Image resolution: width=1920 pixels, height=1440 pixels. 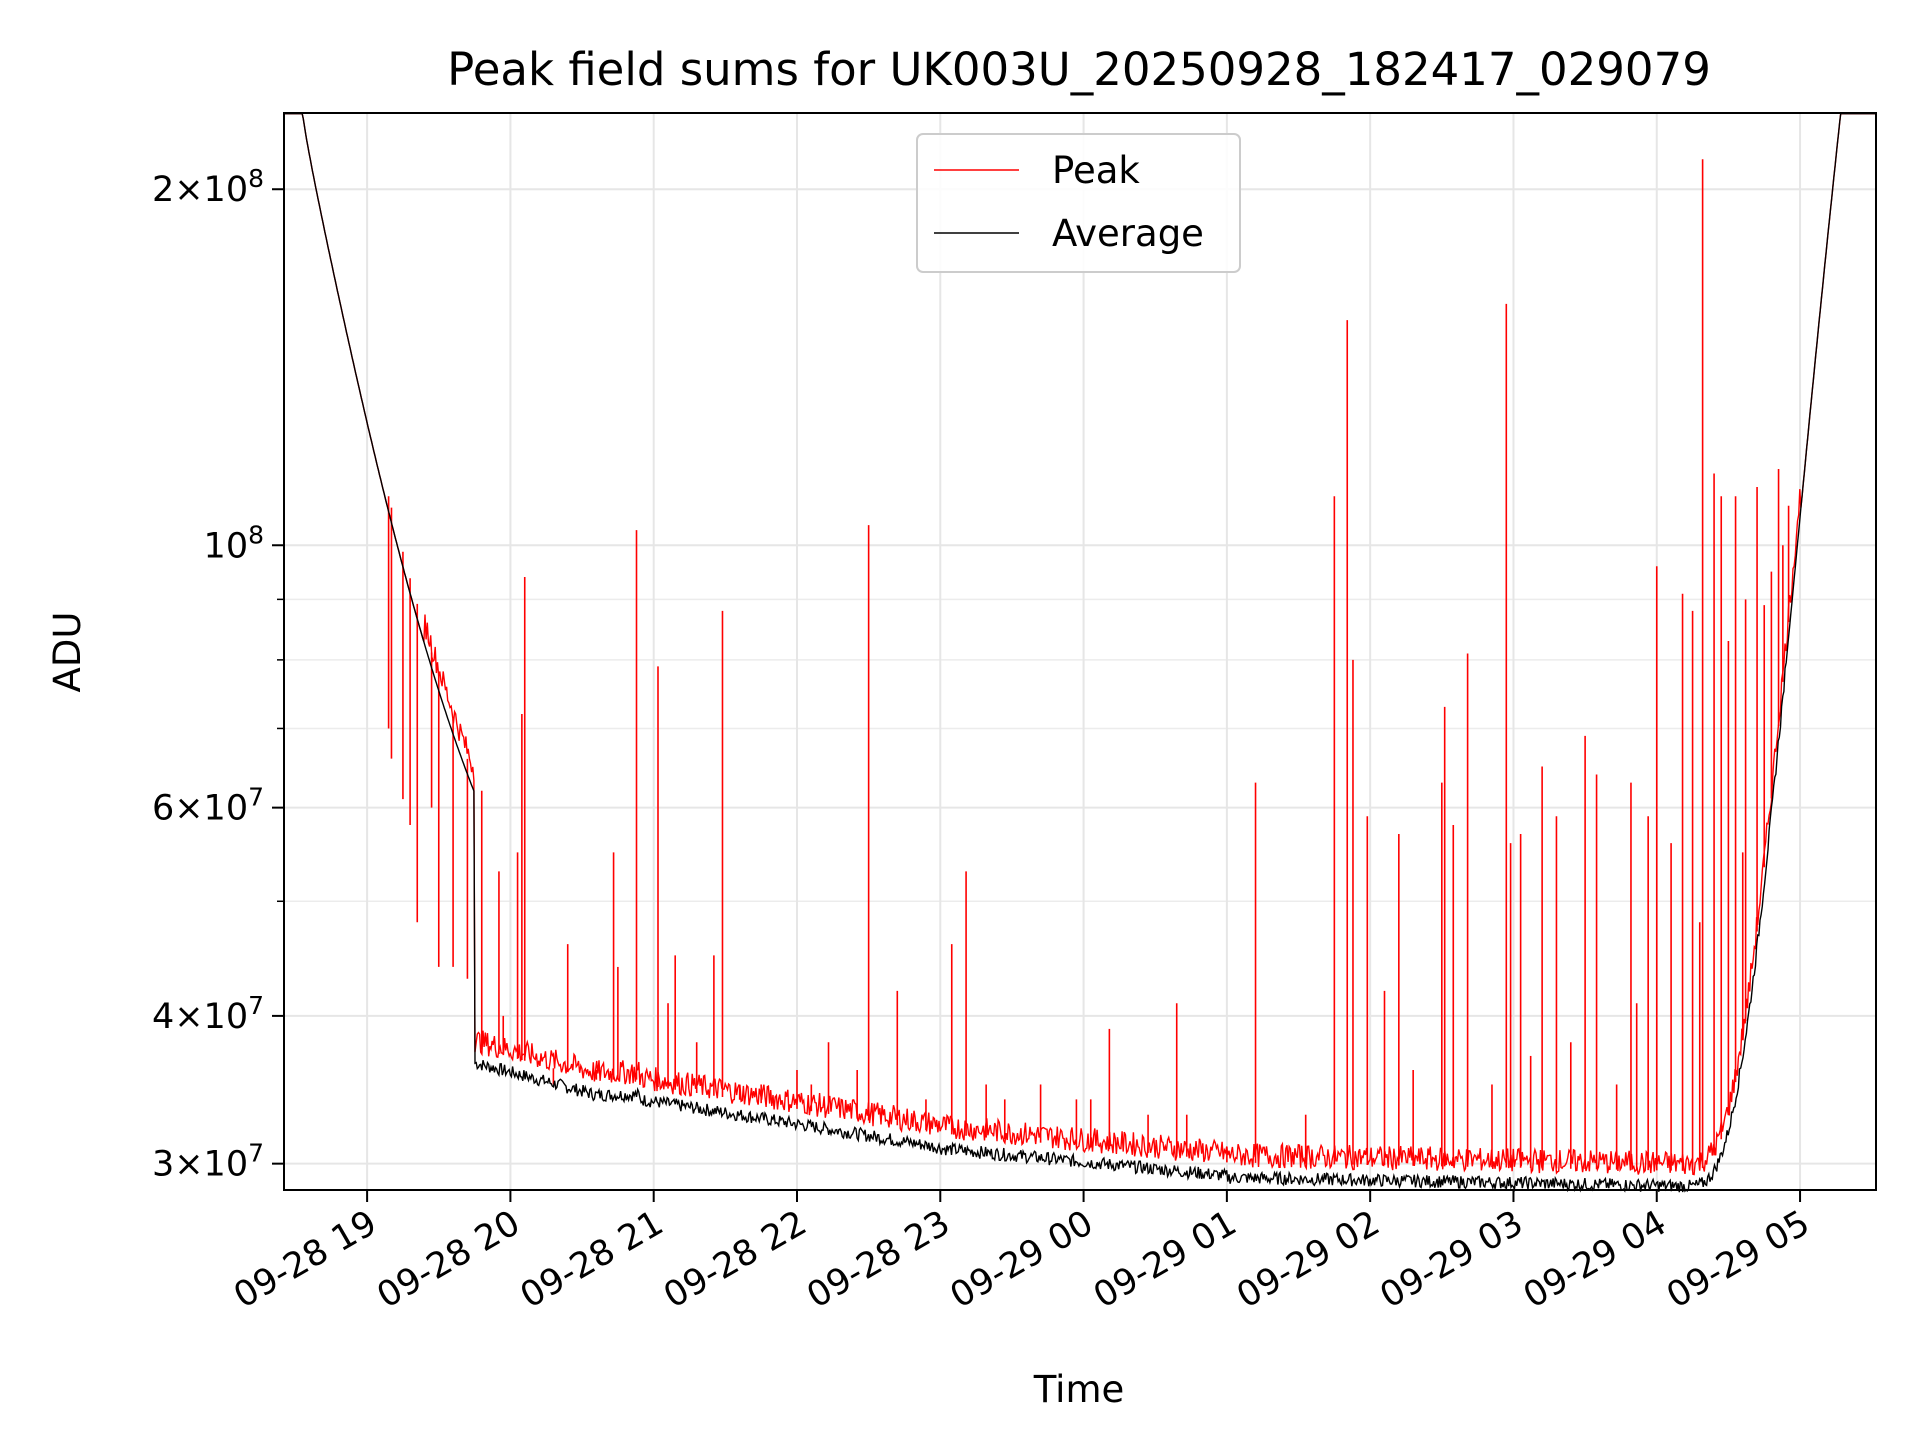 I want to click on y-tick-label: 108, so click(x=234, y=543).